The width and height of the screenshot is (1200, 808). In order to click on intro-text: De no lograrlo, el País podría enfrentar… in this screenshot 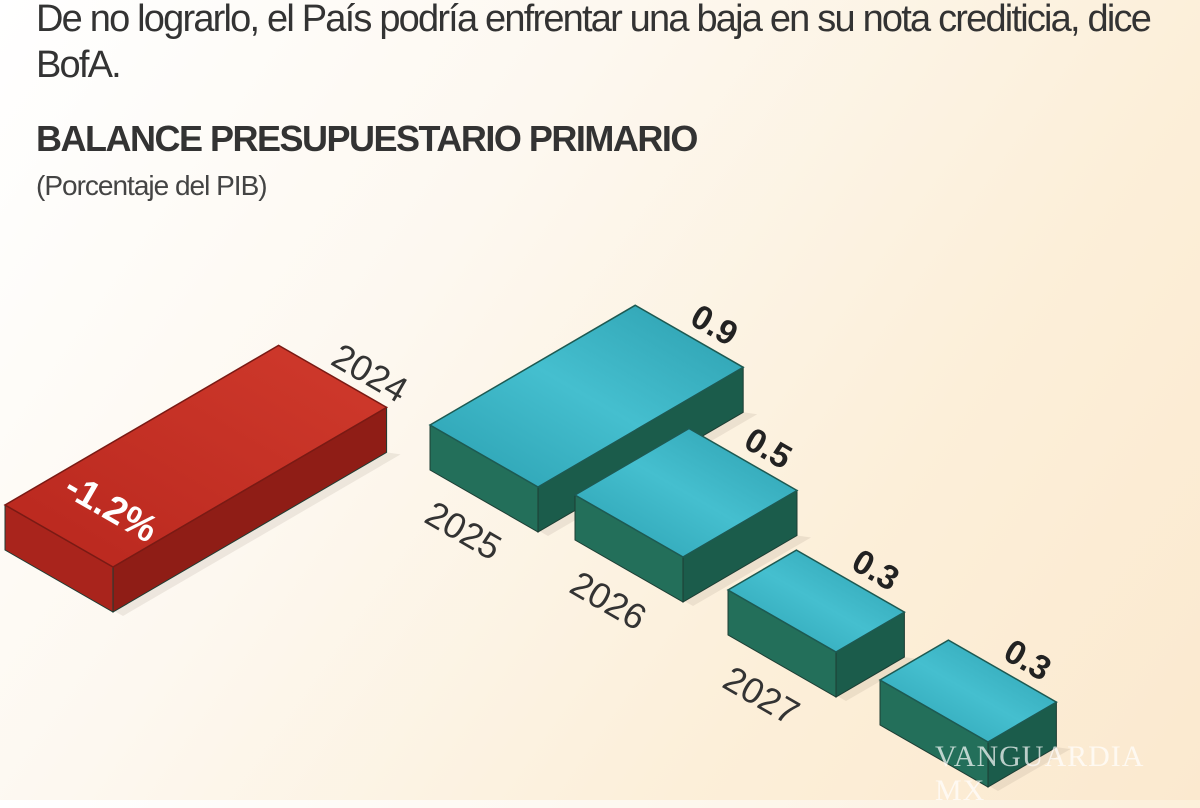, I will do `click(594, 43)`.